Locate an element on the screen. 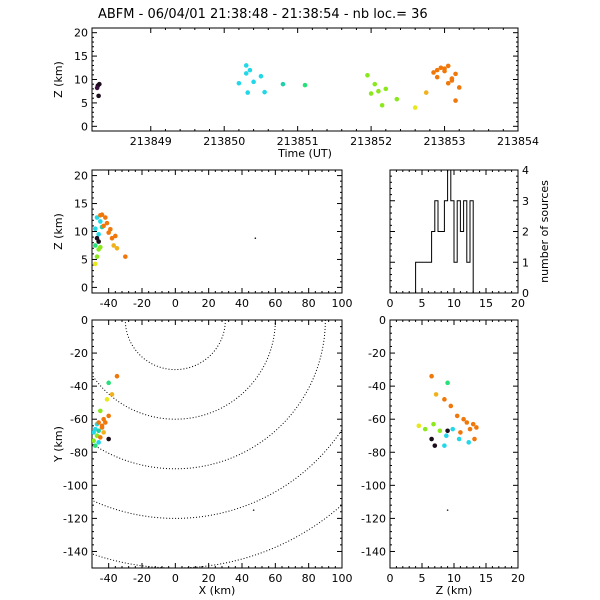 The image size is (600, 600). panel-z-y: 0 5 10 15 20 -140 -120 -100 -80 -60 -40 -20 0 Z (km) is located at coordinates (443, 455).